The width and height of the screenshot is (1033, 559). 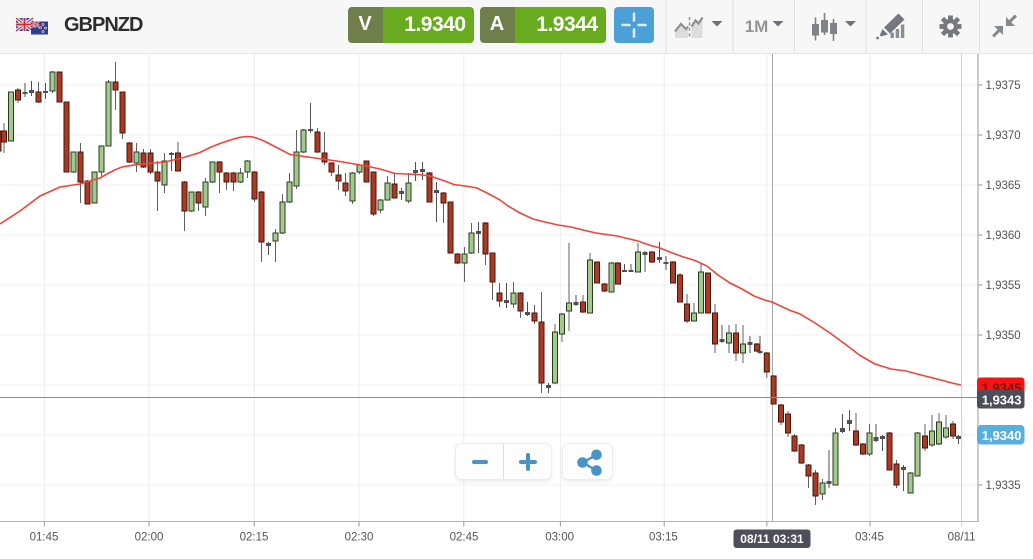 I want to click on svg-text: 03:45, so click(x=869, y=538).